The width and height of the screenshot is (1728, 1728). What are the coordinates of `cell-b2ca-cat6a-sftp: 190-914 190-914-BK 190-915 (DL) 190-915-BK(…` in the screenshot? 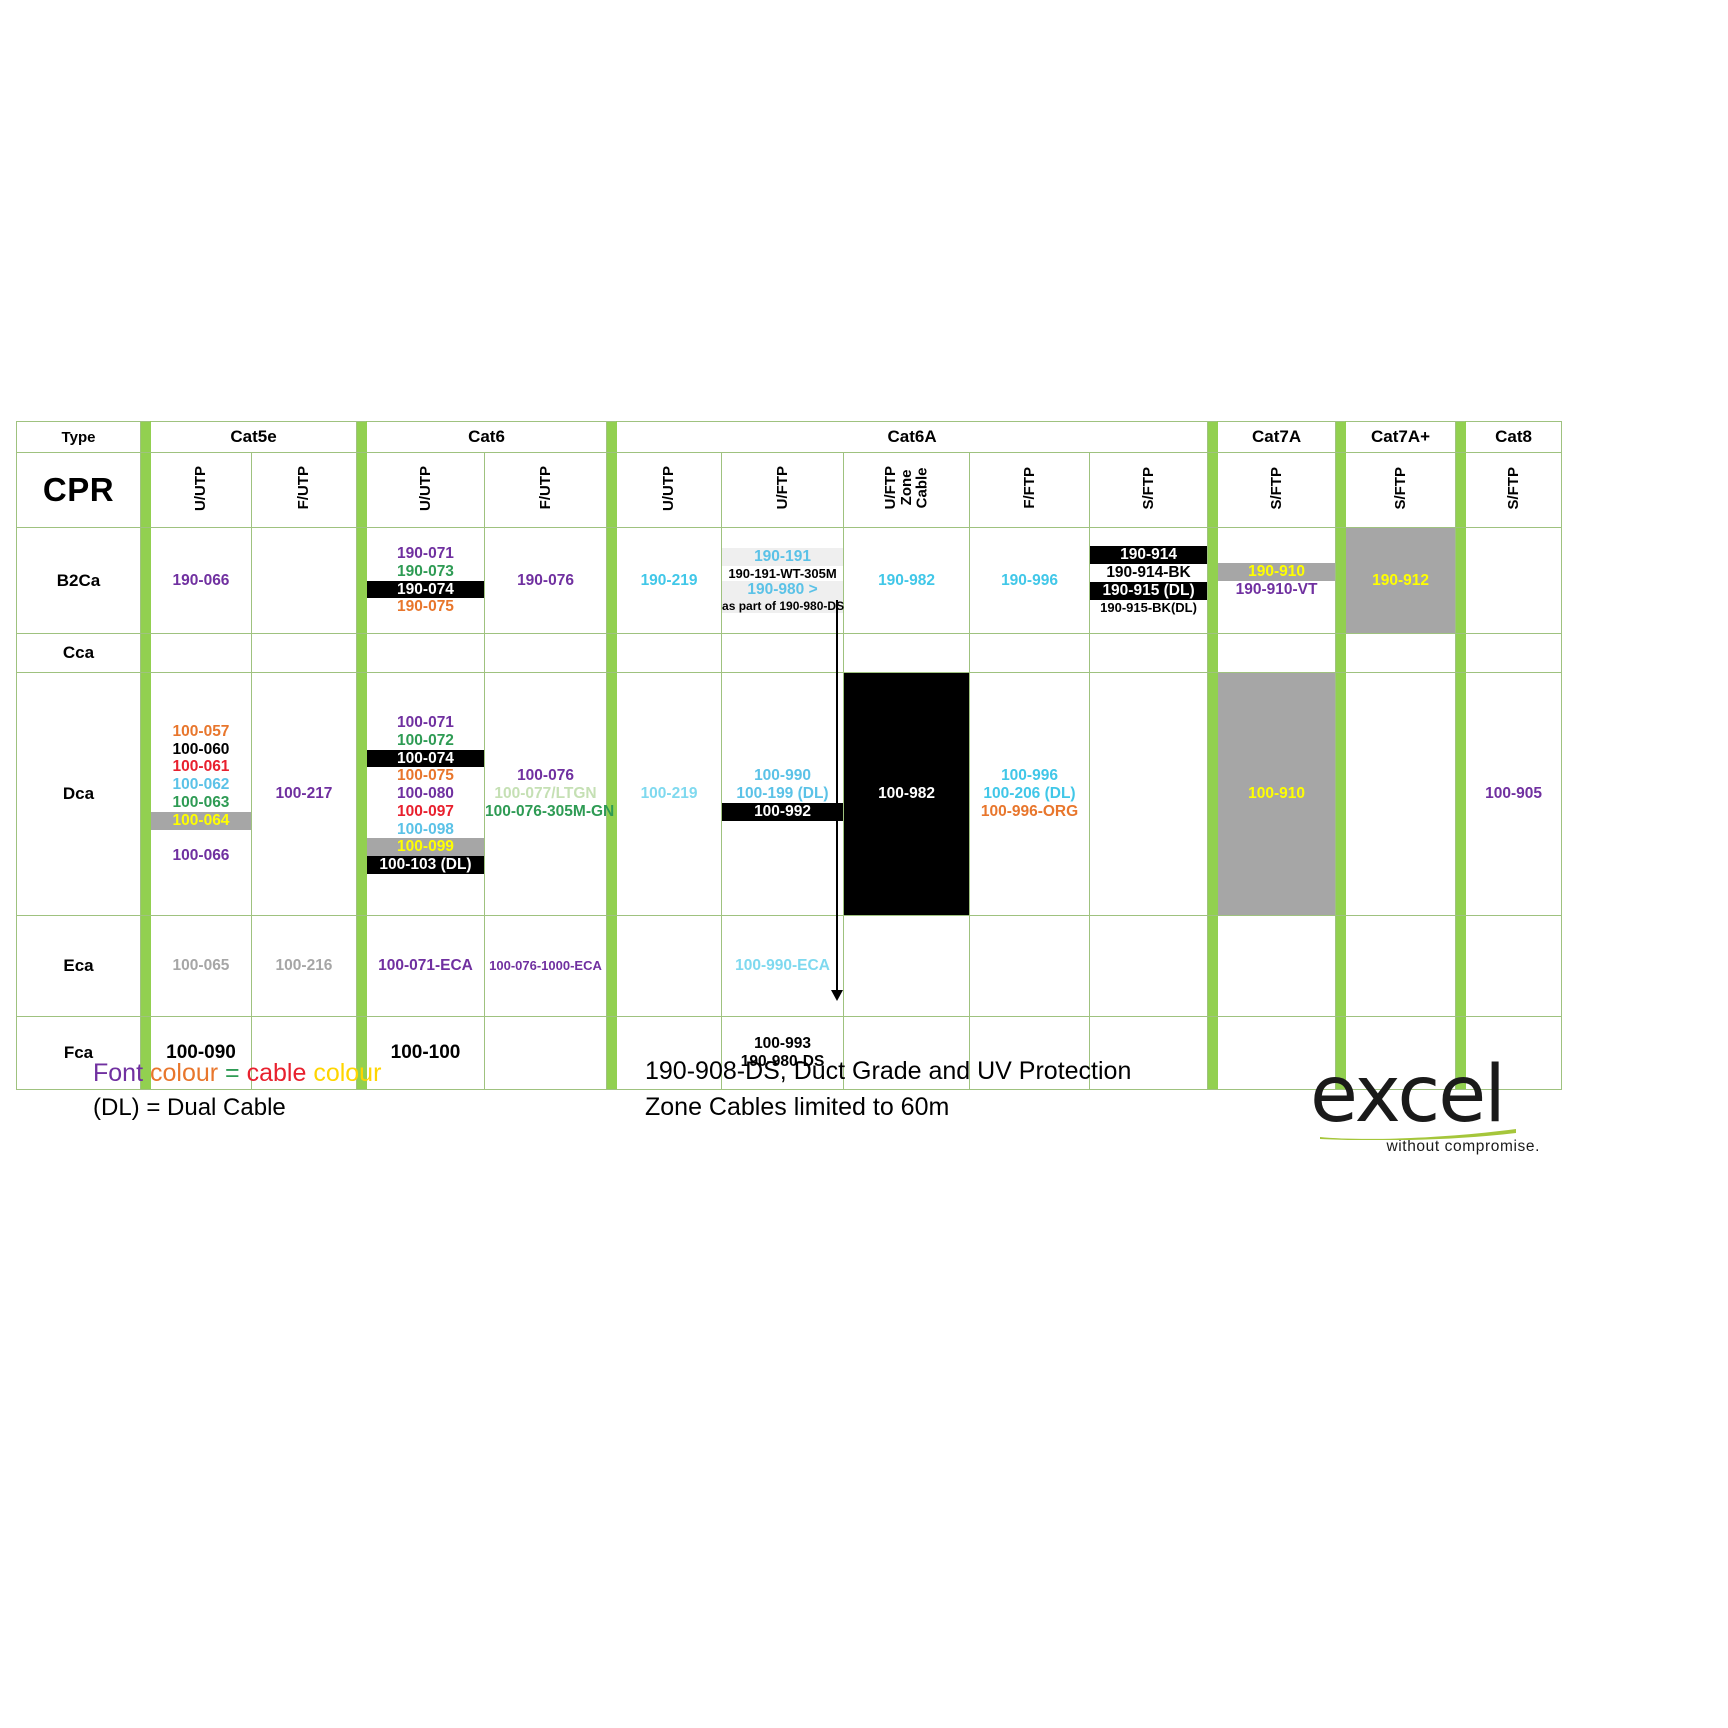 It's located at (1149, 580).